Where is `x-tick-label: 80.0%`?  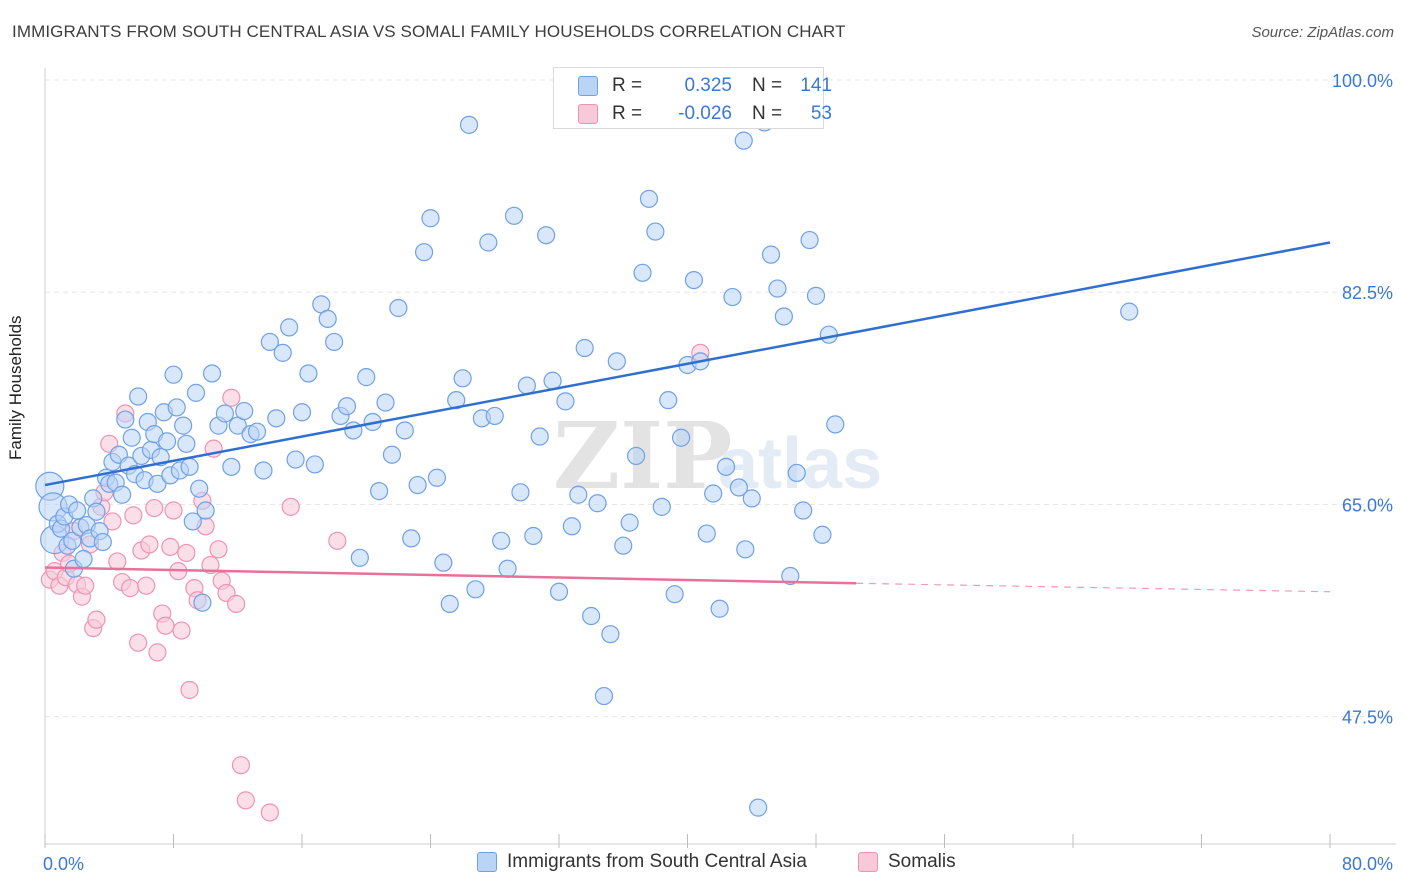 x-tick-label: 80.0% is located at coordinates (1367, 864).